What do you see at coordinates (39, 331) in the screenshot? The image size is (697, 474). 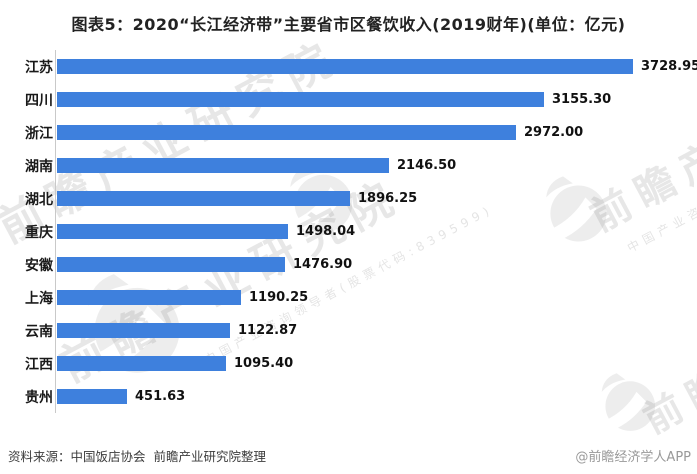 I see `category-label: 云南` at bounding box center [39, 331].